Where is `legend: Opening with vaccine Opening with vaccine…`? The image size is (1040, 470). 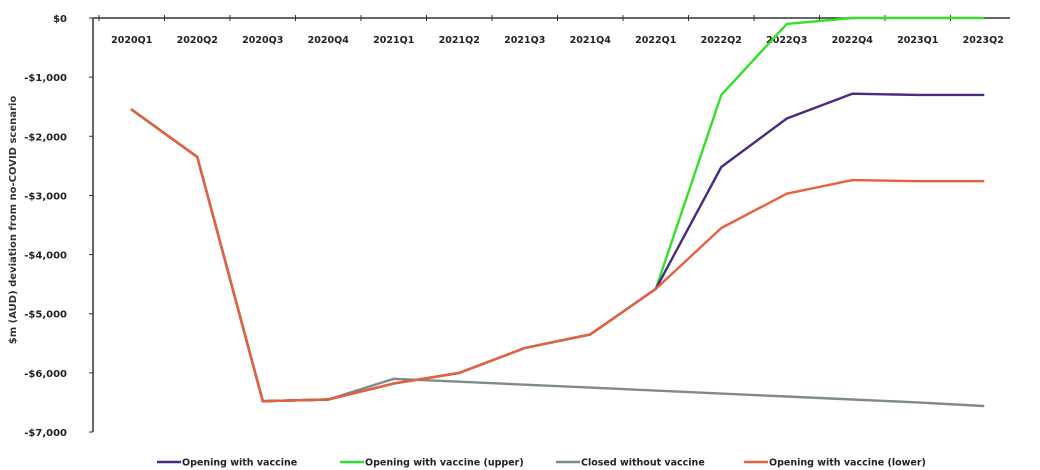
legend: Opening with vaccine Opening with vaccine… is located at coordinates (541, 463).